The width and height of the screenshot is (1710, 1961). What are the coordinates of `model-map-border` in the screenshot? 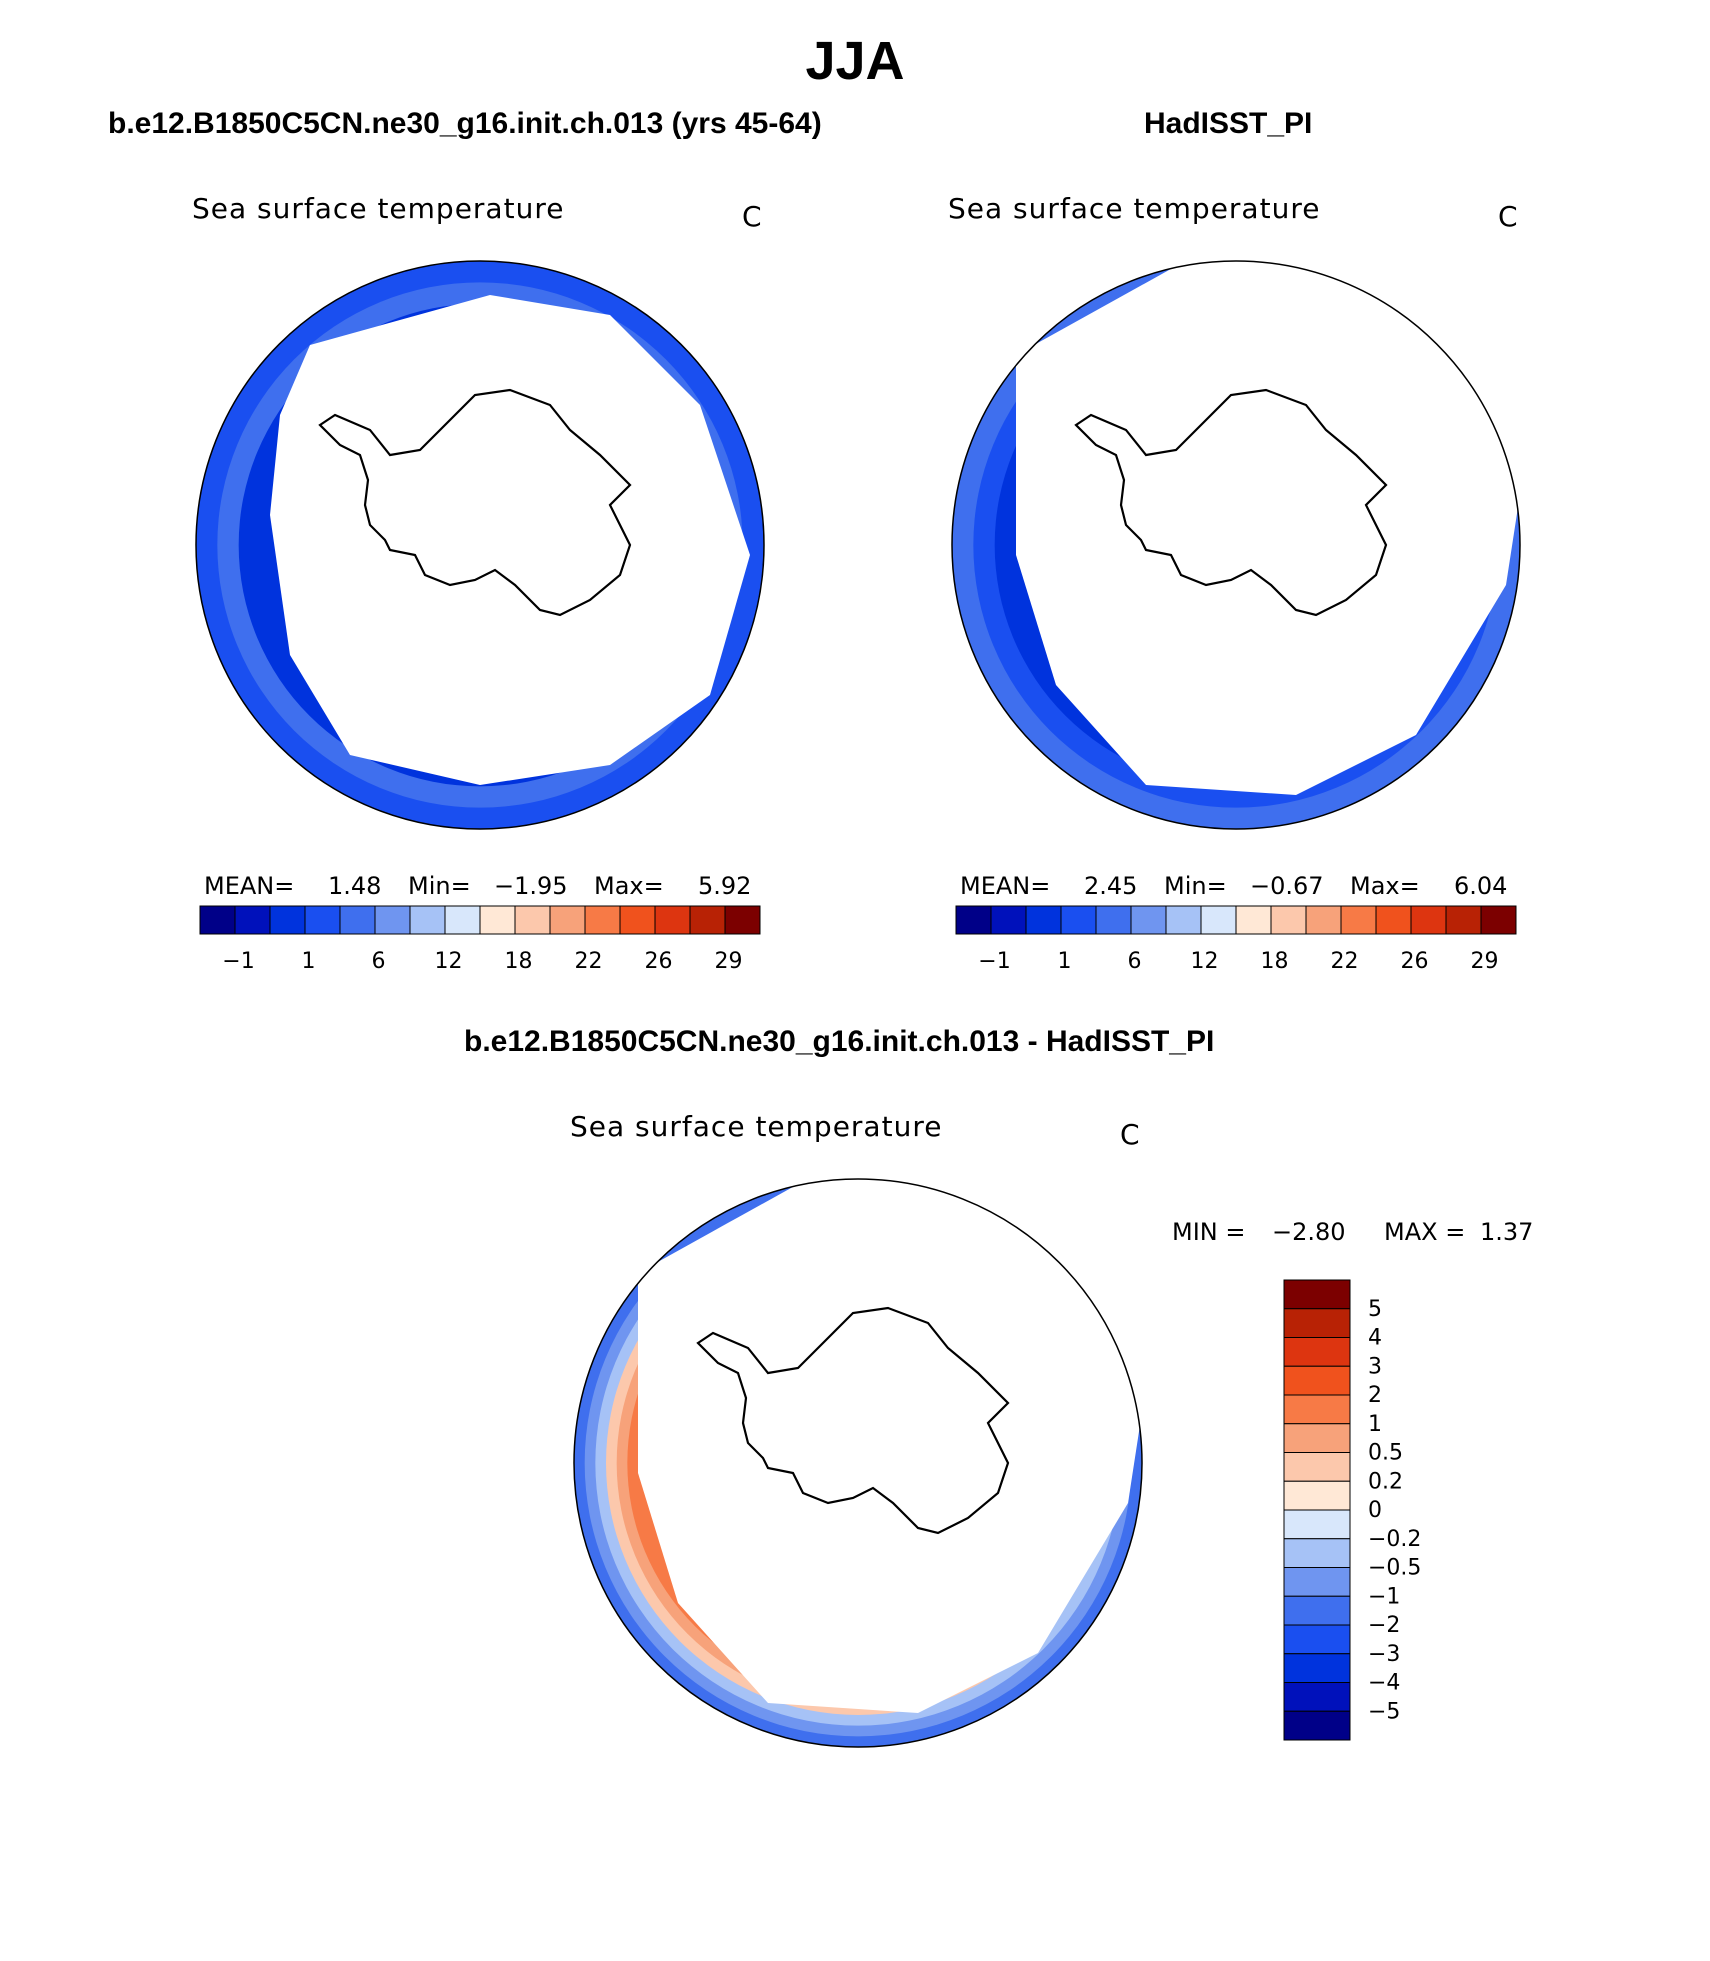 It's located at (480, 545).